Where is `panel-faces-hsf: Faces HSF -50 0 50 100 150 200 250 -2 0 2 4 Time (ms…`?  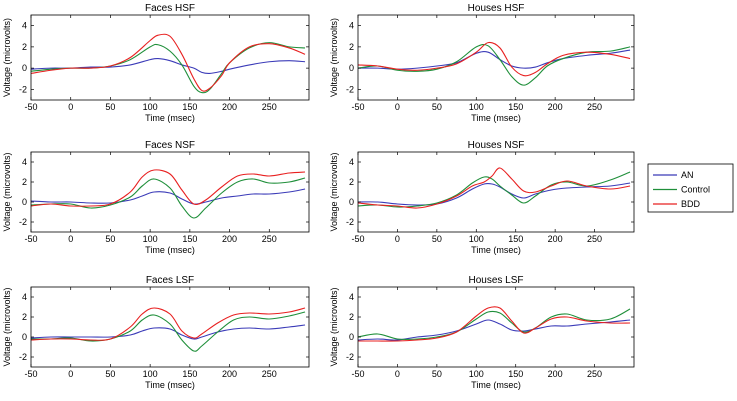 panel-faces-hsf: Faces HSF -50 0 50 100 150 200 250 -2 0 2 4 Time (ms… is located at coordinates (156, 63).